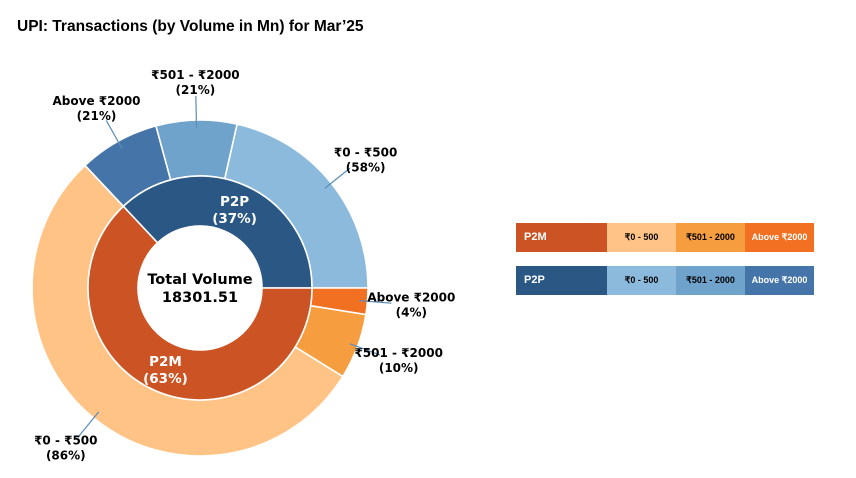 Image resolution: width=856 pixels, height=478 pixels. What do you see at coordinates (561, 280) in the screenshot?
I see `legend-head-p2p: P2P` at bounding box center [561, 280].